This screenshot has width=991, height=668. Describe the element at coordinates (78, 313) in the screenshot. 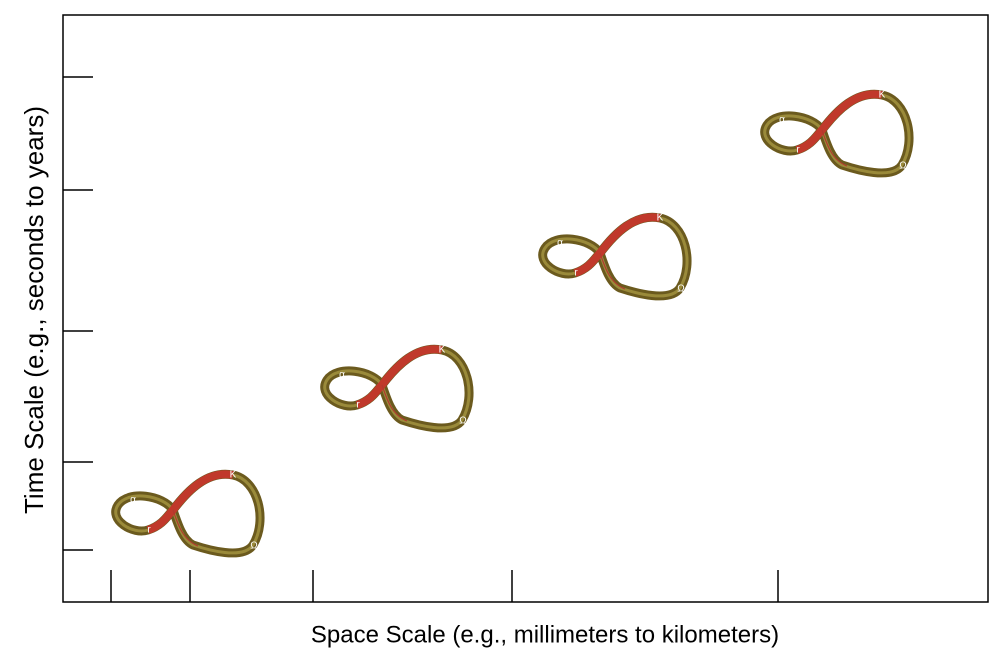

I see `y-ticks` at that location.